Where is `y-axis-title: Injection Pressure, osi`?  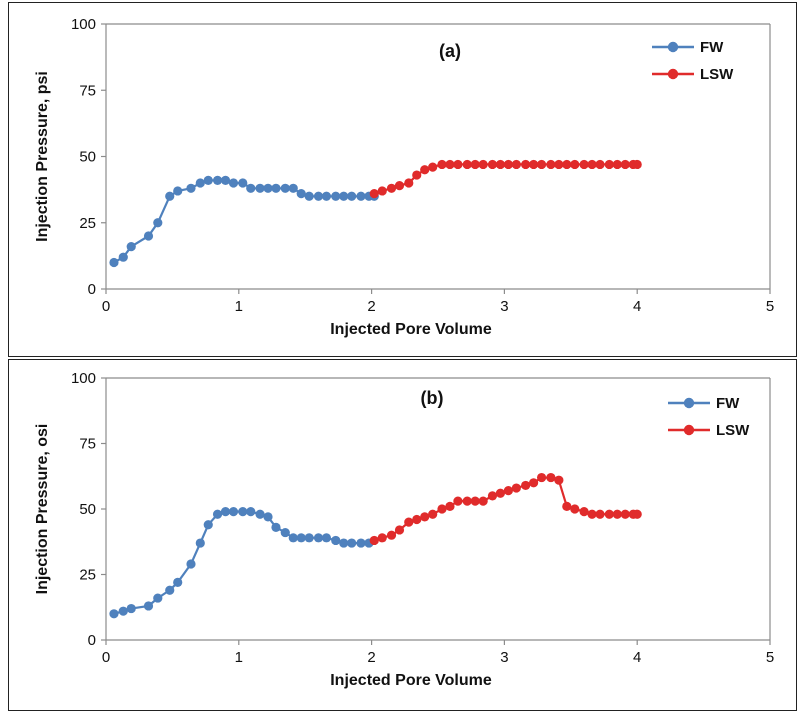
y-axis-title: Injection Pressure, osi is located at coordinates (42, 509).